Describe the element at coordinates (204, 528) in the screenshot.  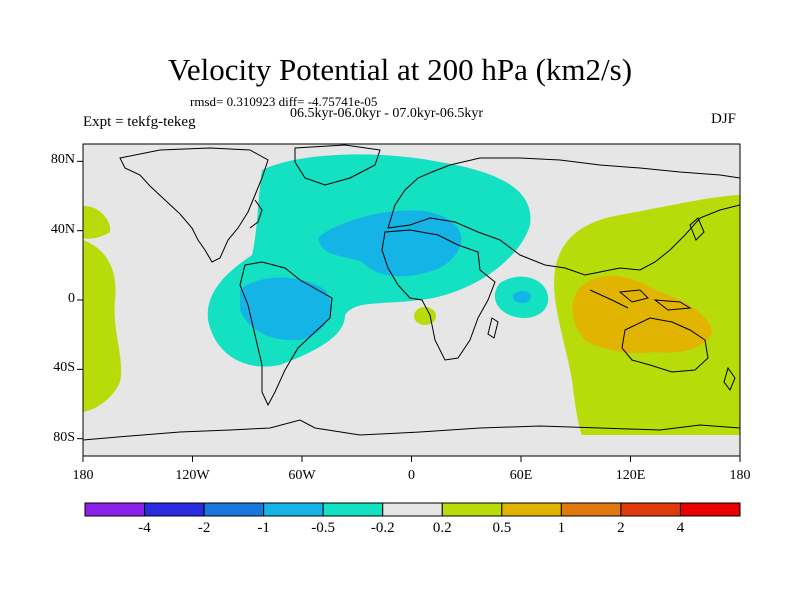
I see `colorbar-label: -2` at that location.